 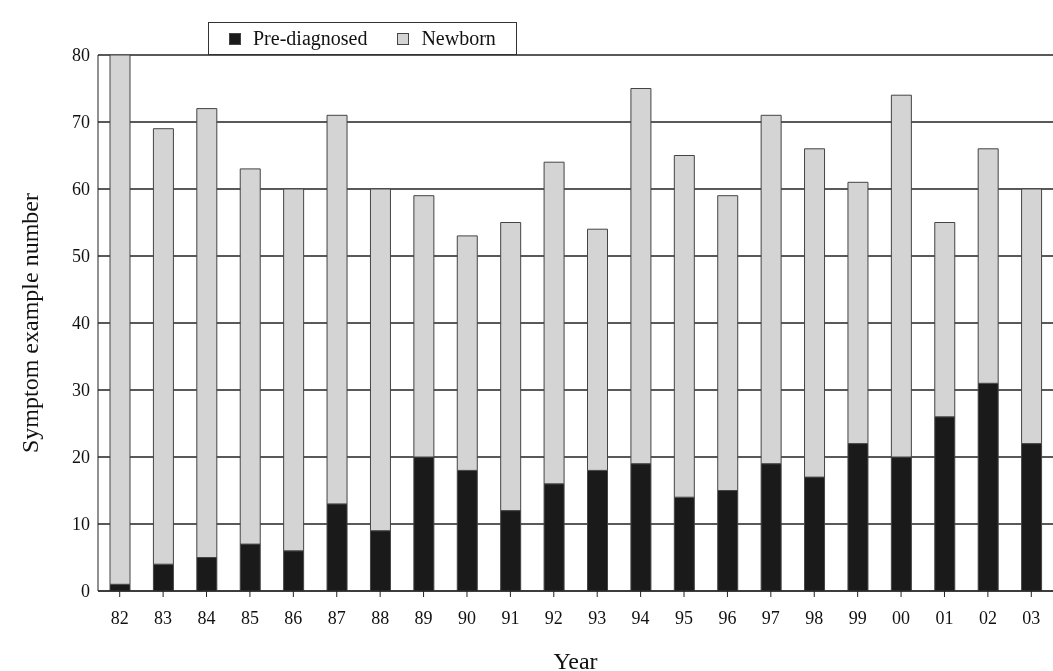 What do you see at coordinates (310, 38) in the screenshot?
I see `legend-label: Pre-diagnosed` at bounding box center [310, 38].